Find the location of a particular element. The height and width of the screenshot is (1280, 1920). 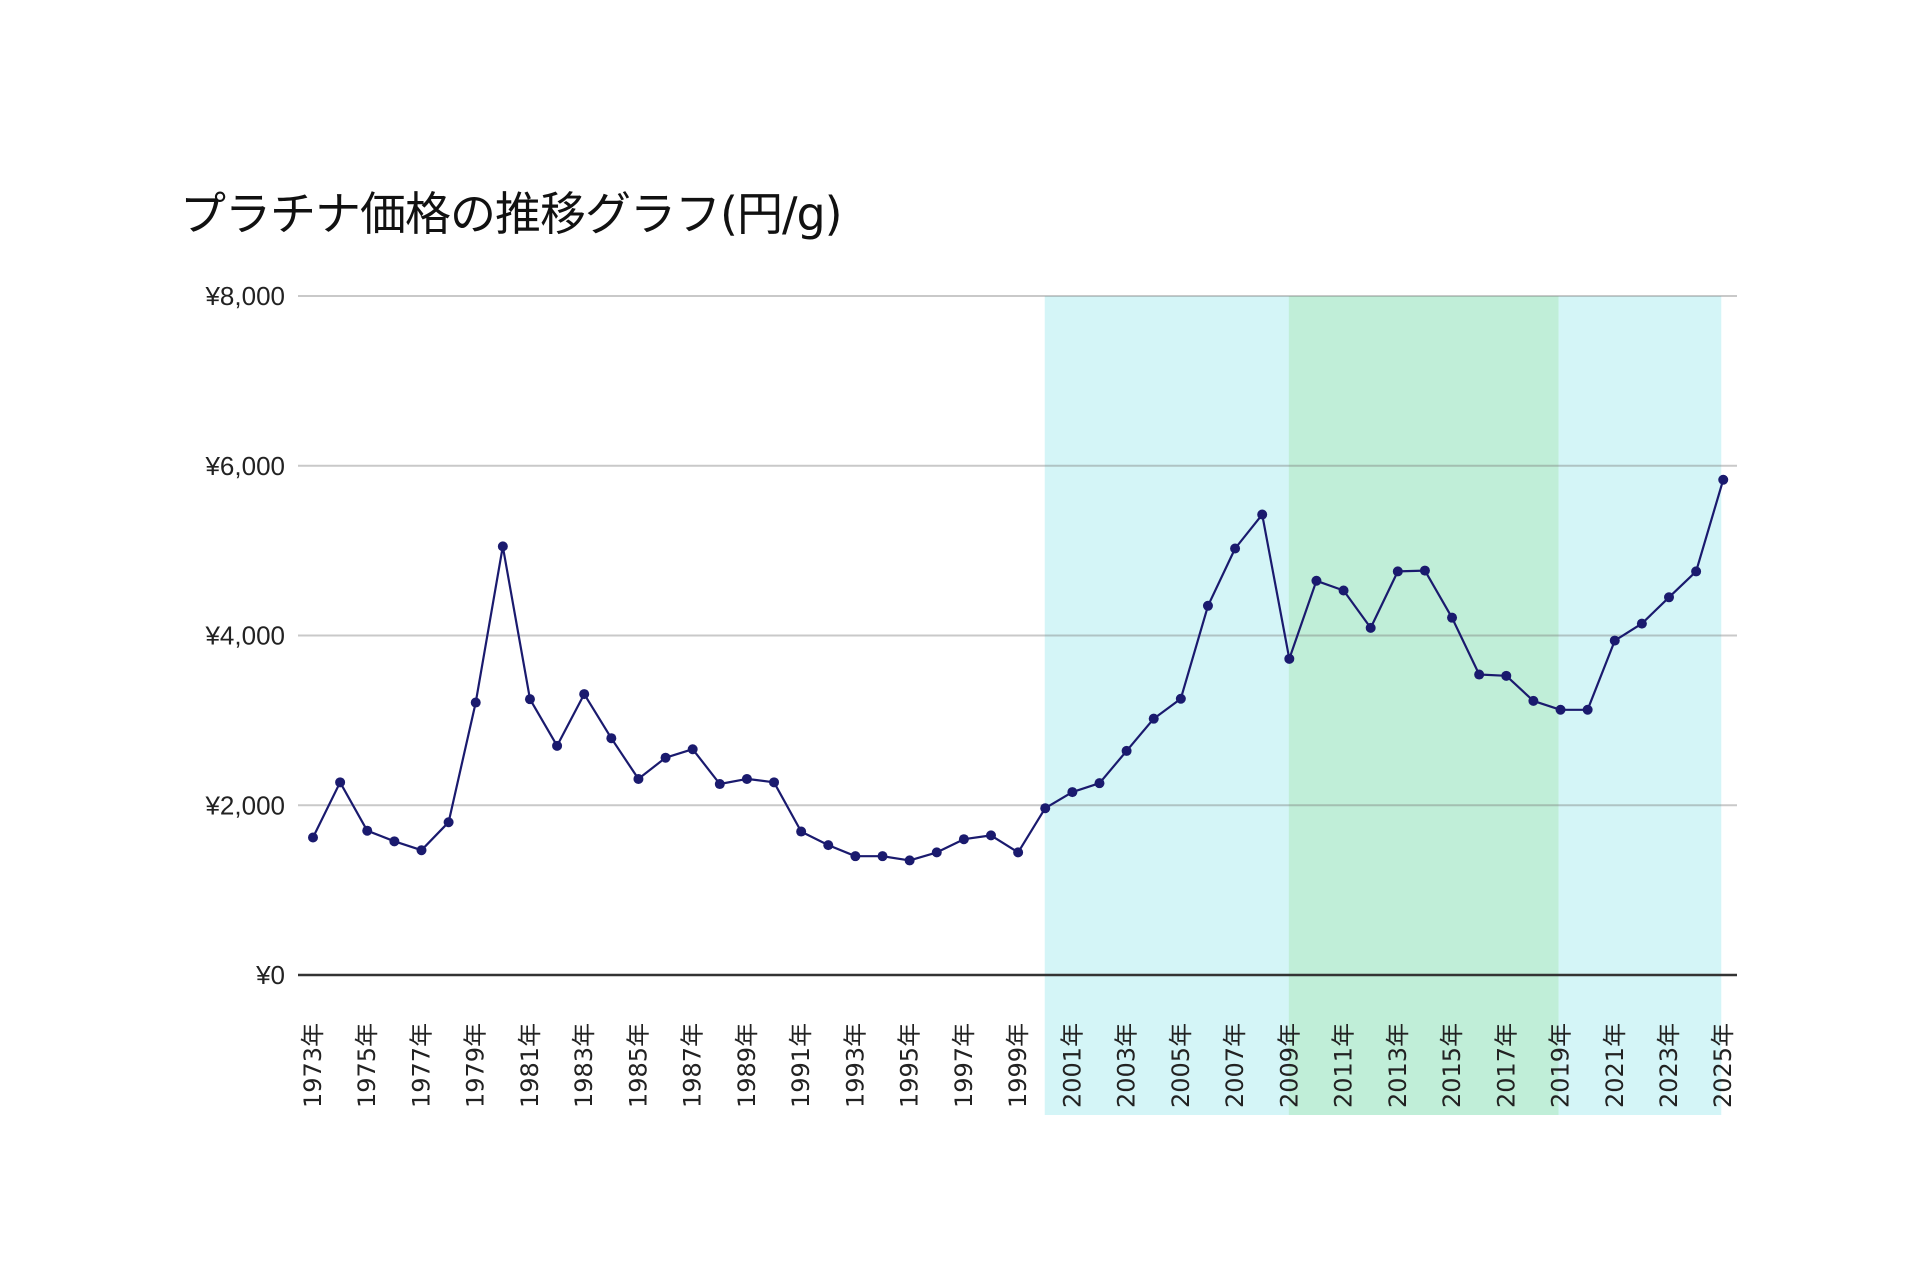

x-tick-label: 1995年 is located at coordinates (910, 1065).